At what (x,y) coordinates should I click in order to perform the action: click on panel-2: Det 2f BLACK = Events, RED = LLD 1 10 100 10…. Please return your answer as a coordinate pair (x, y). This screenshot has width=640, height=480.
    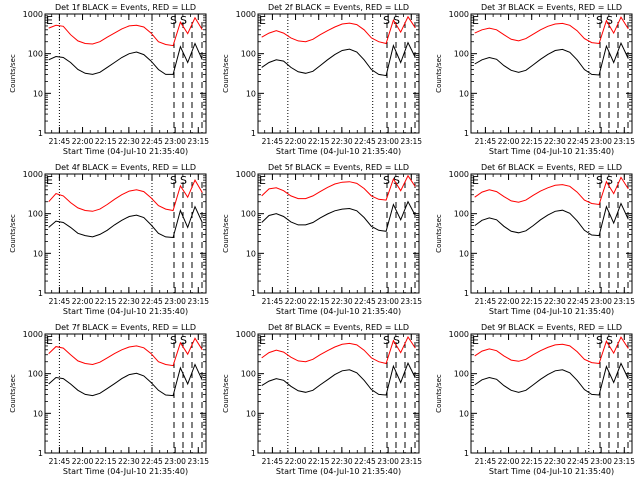
    Looking at the image, I should click on (322, 79).